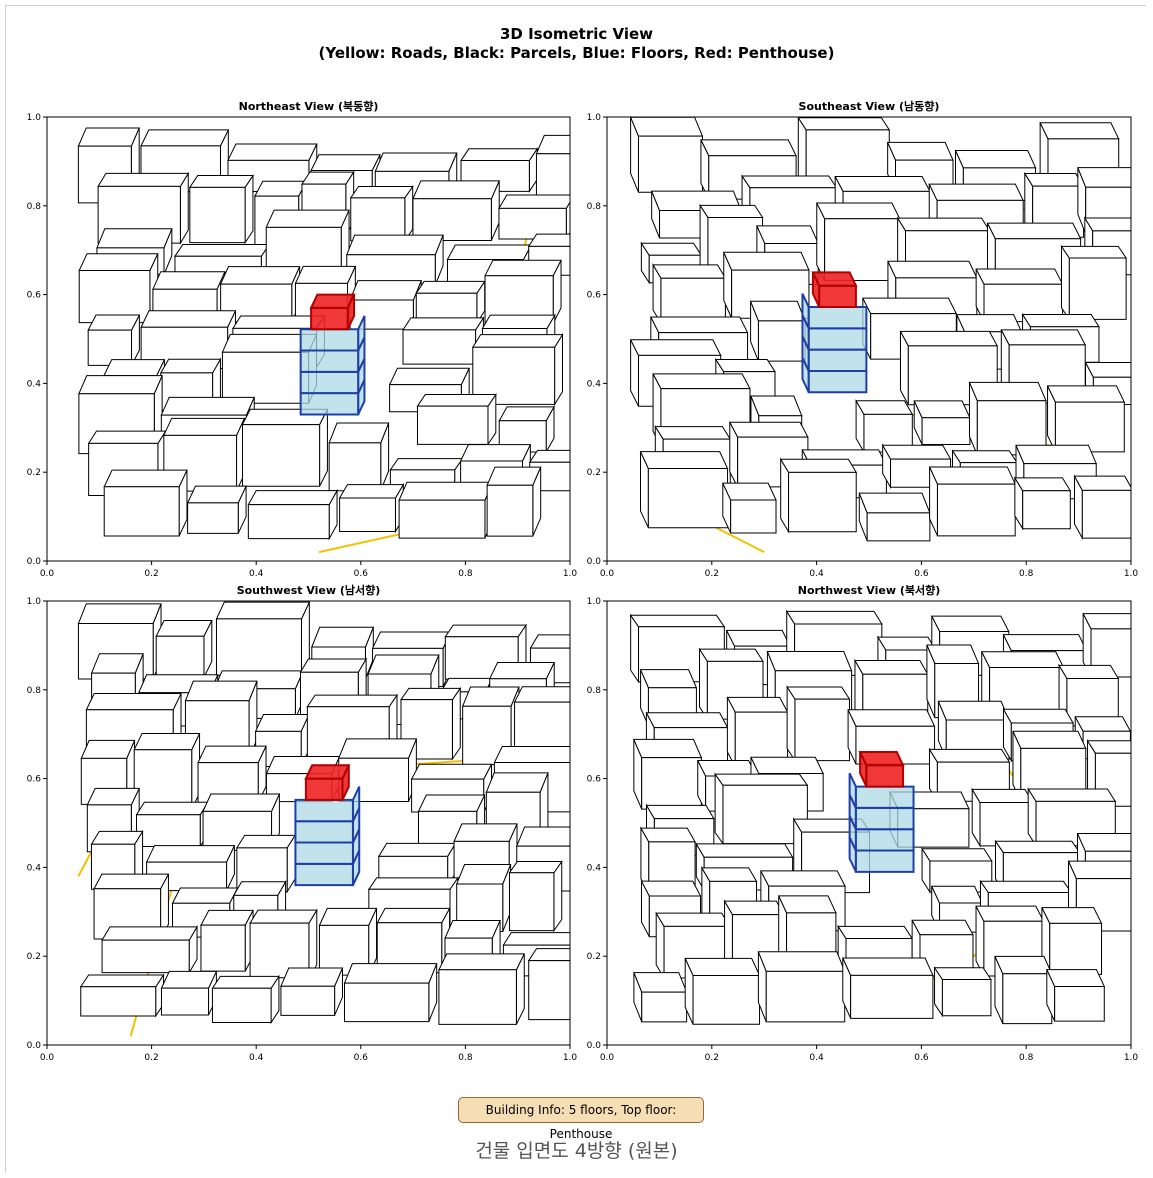 The image size is (1153, 1178). I want to click on y-tick-label: 0.6, so click(594, 296).